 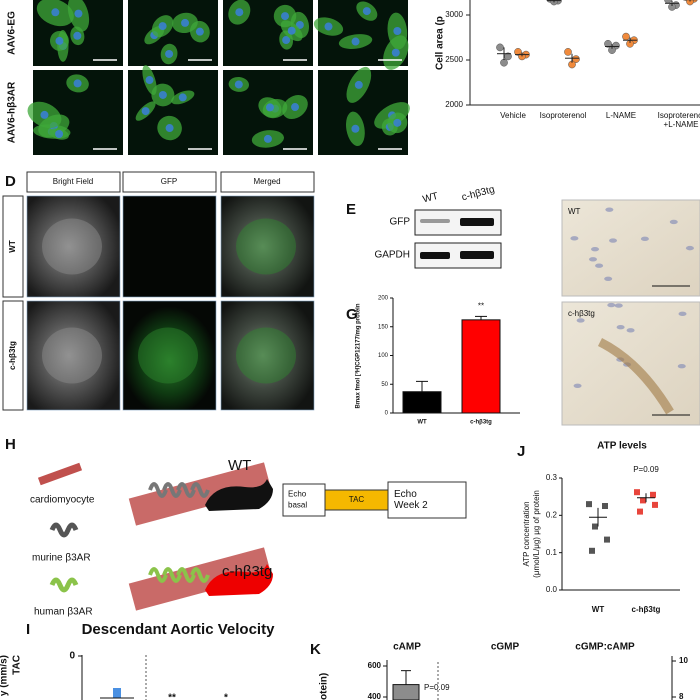 What do you see at coordinates (411, 505) in the screenshot?
I see `timeline-label: Week 2` at bounding box center [411, 505].